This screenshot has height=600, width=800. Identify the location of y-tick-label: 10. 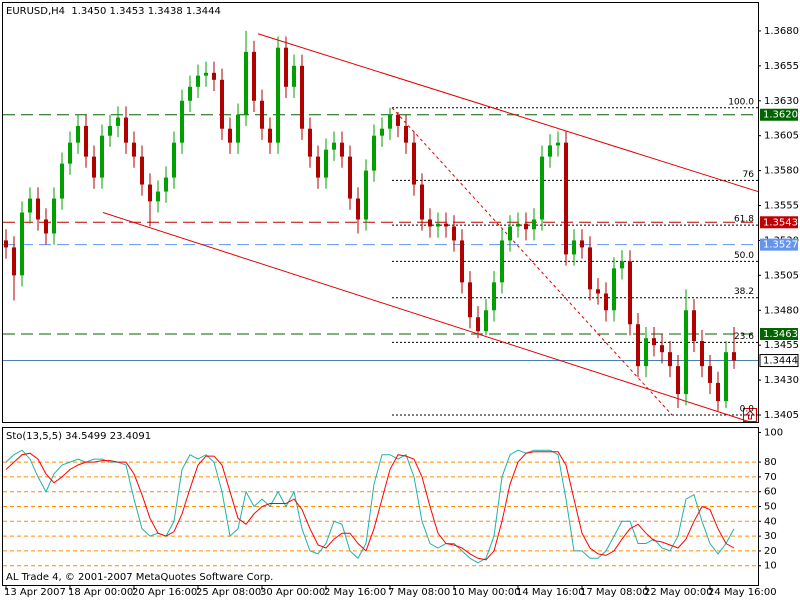
(770, 566).